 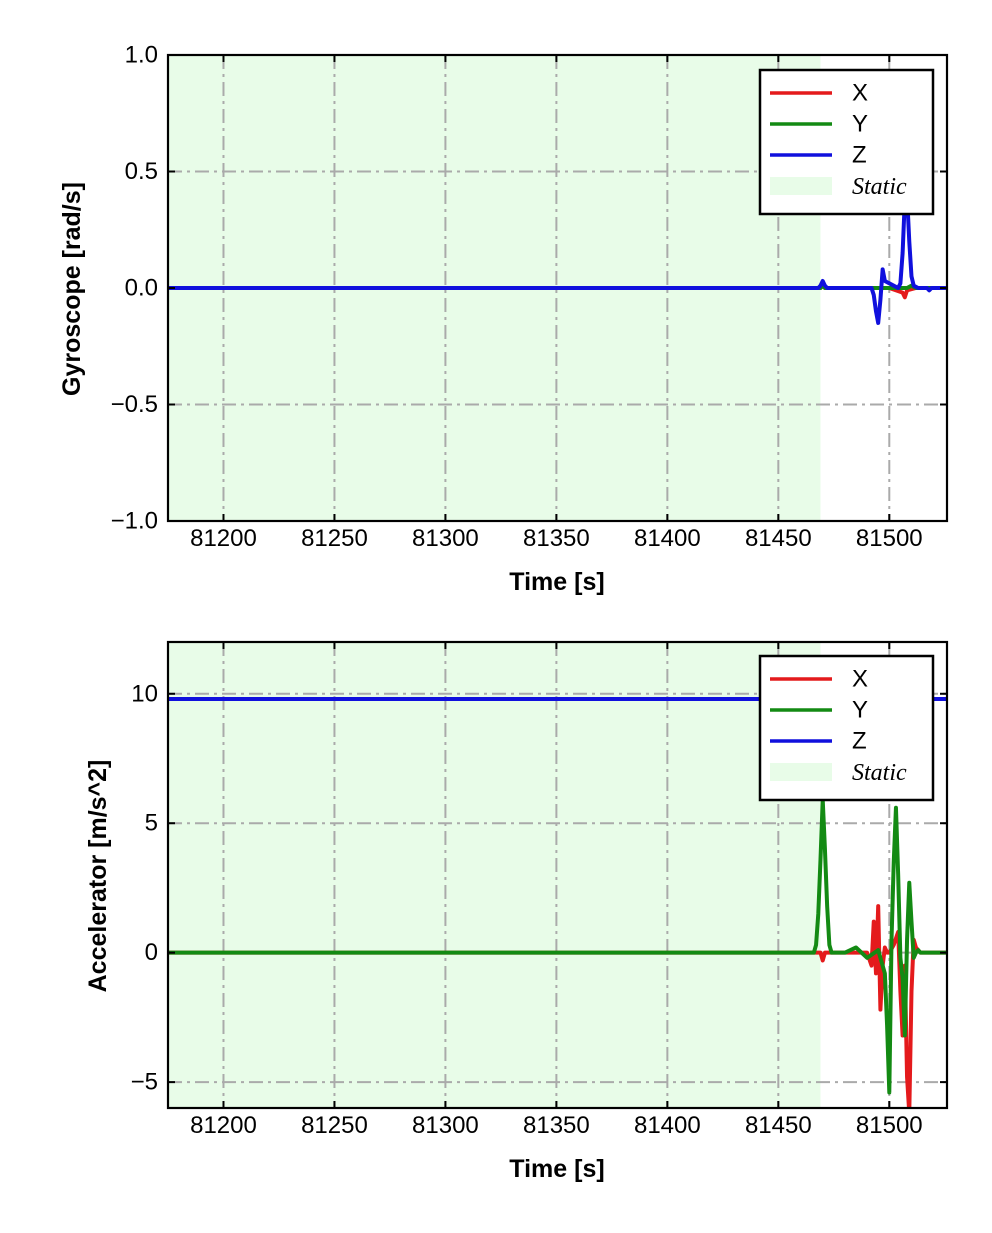 I want to click on accelerator-legend-x-label: X, so click(x=860, y=679).